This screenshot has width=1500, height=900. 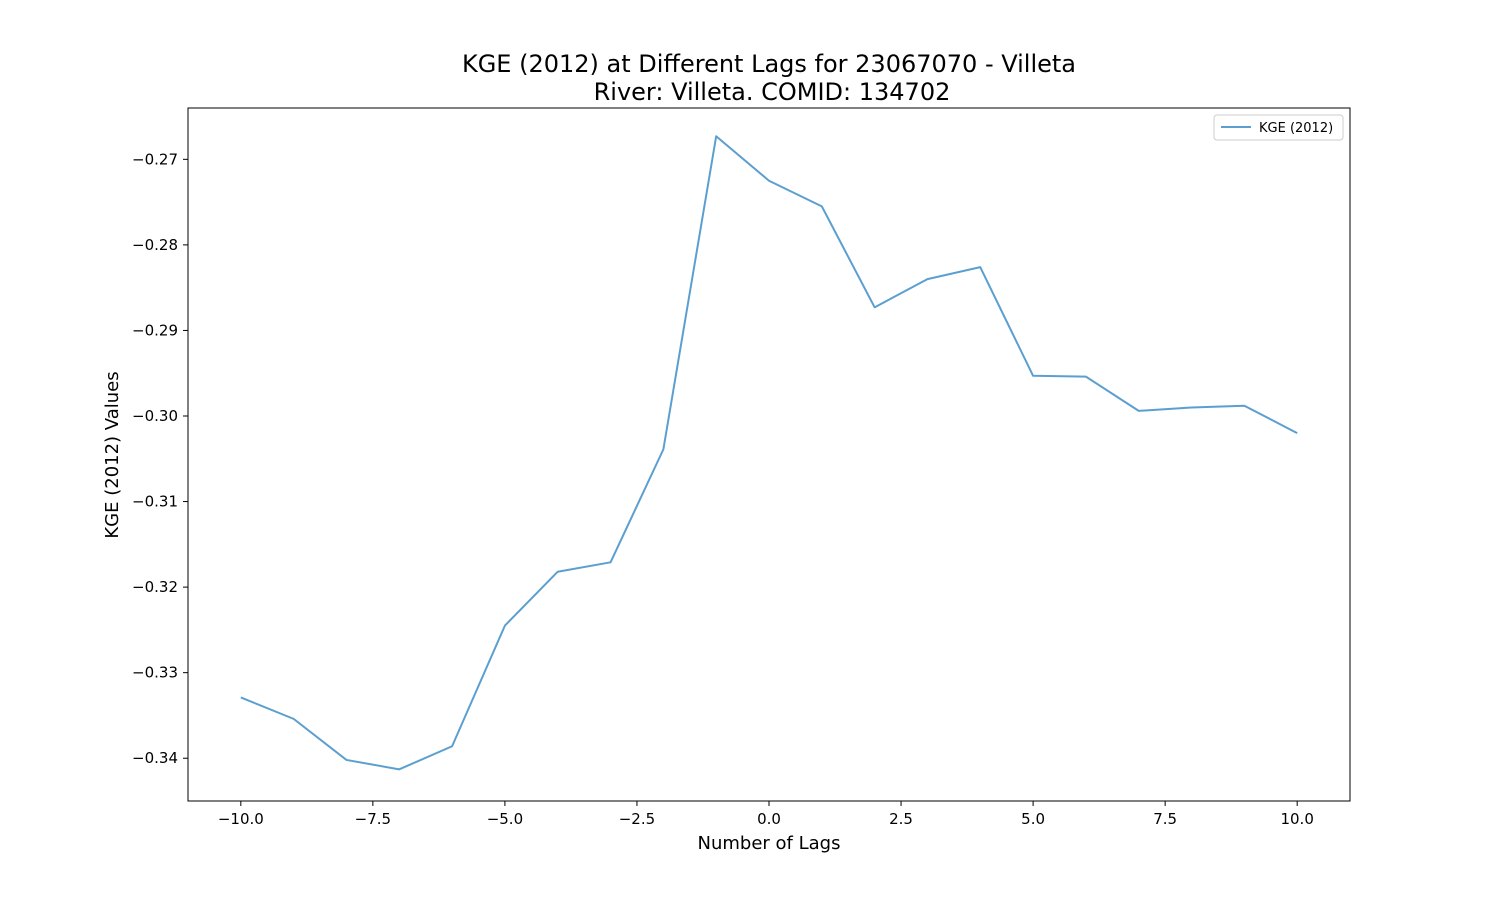 I want to click on y-tick-label: −0.27, so click(x=155, y=159).